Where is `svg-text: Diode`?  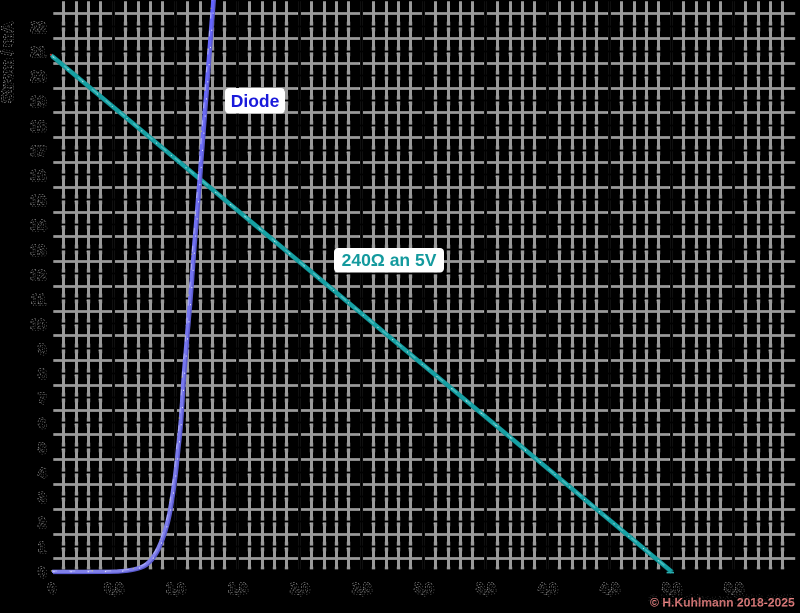
svg-text: Diode is located at coordinates (255, 101).